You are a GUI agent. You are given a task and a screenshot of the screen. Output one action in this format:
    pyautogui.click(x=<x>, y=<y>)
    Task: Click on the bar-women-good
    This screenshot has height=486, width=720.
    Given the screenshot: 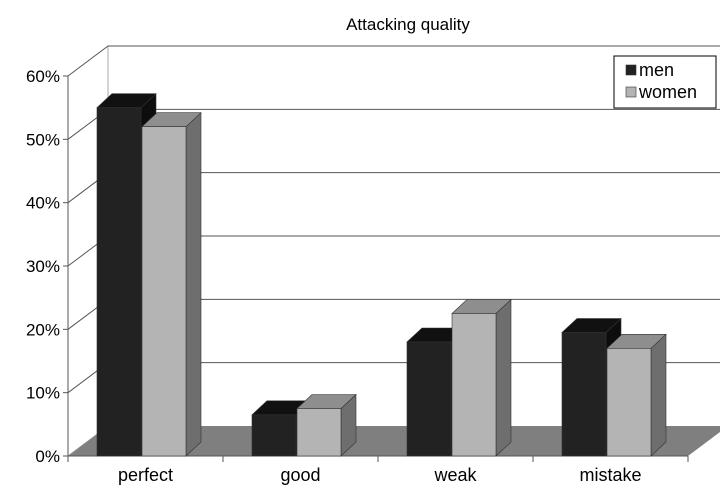 What is the action you would take?
    pyautogui.click(x=326, y=425)
    